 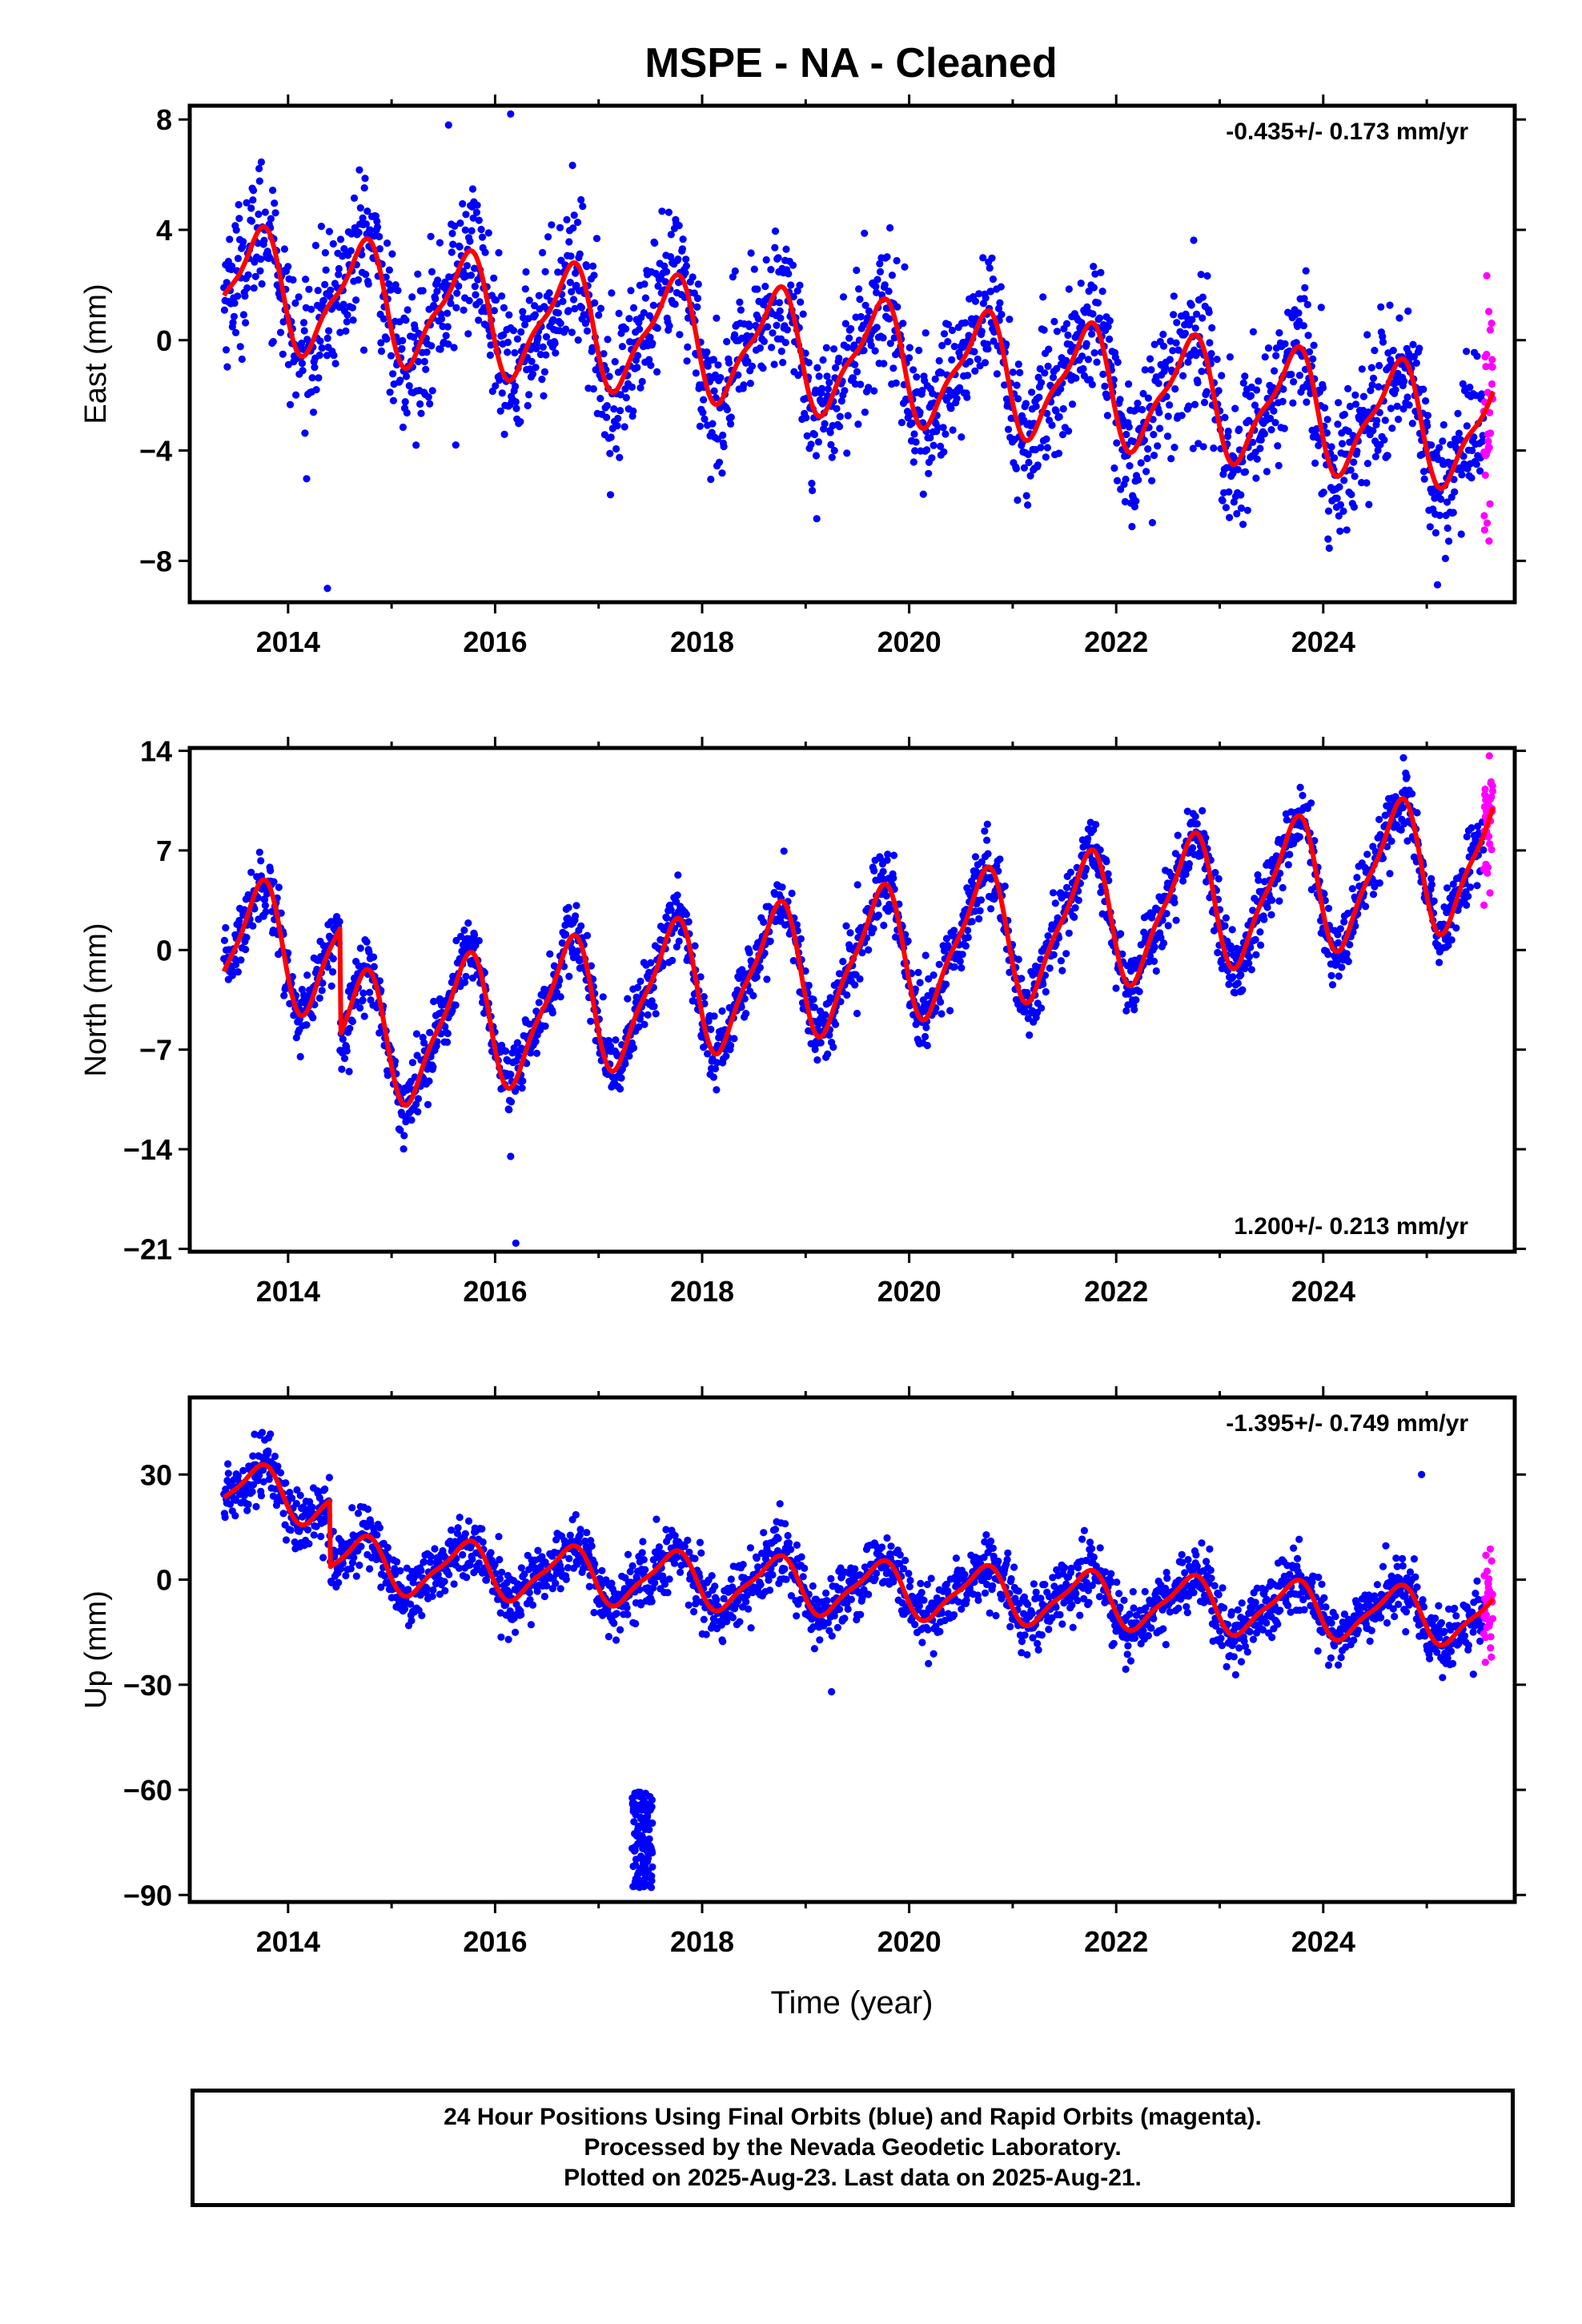 I want to click on y-tick-label: −14, so click(x=147, y=1149).